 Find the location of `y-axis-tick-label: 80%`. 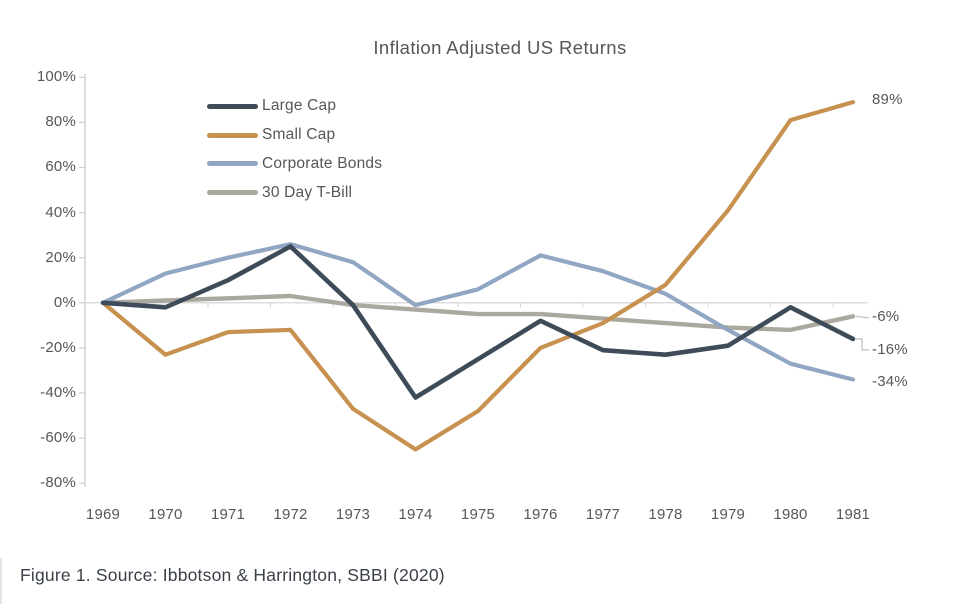

y-axis-tick-label: 80% is located at coordinates (60, 122).